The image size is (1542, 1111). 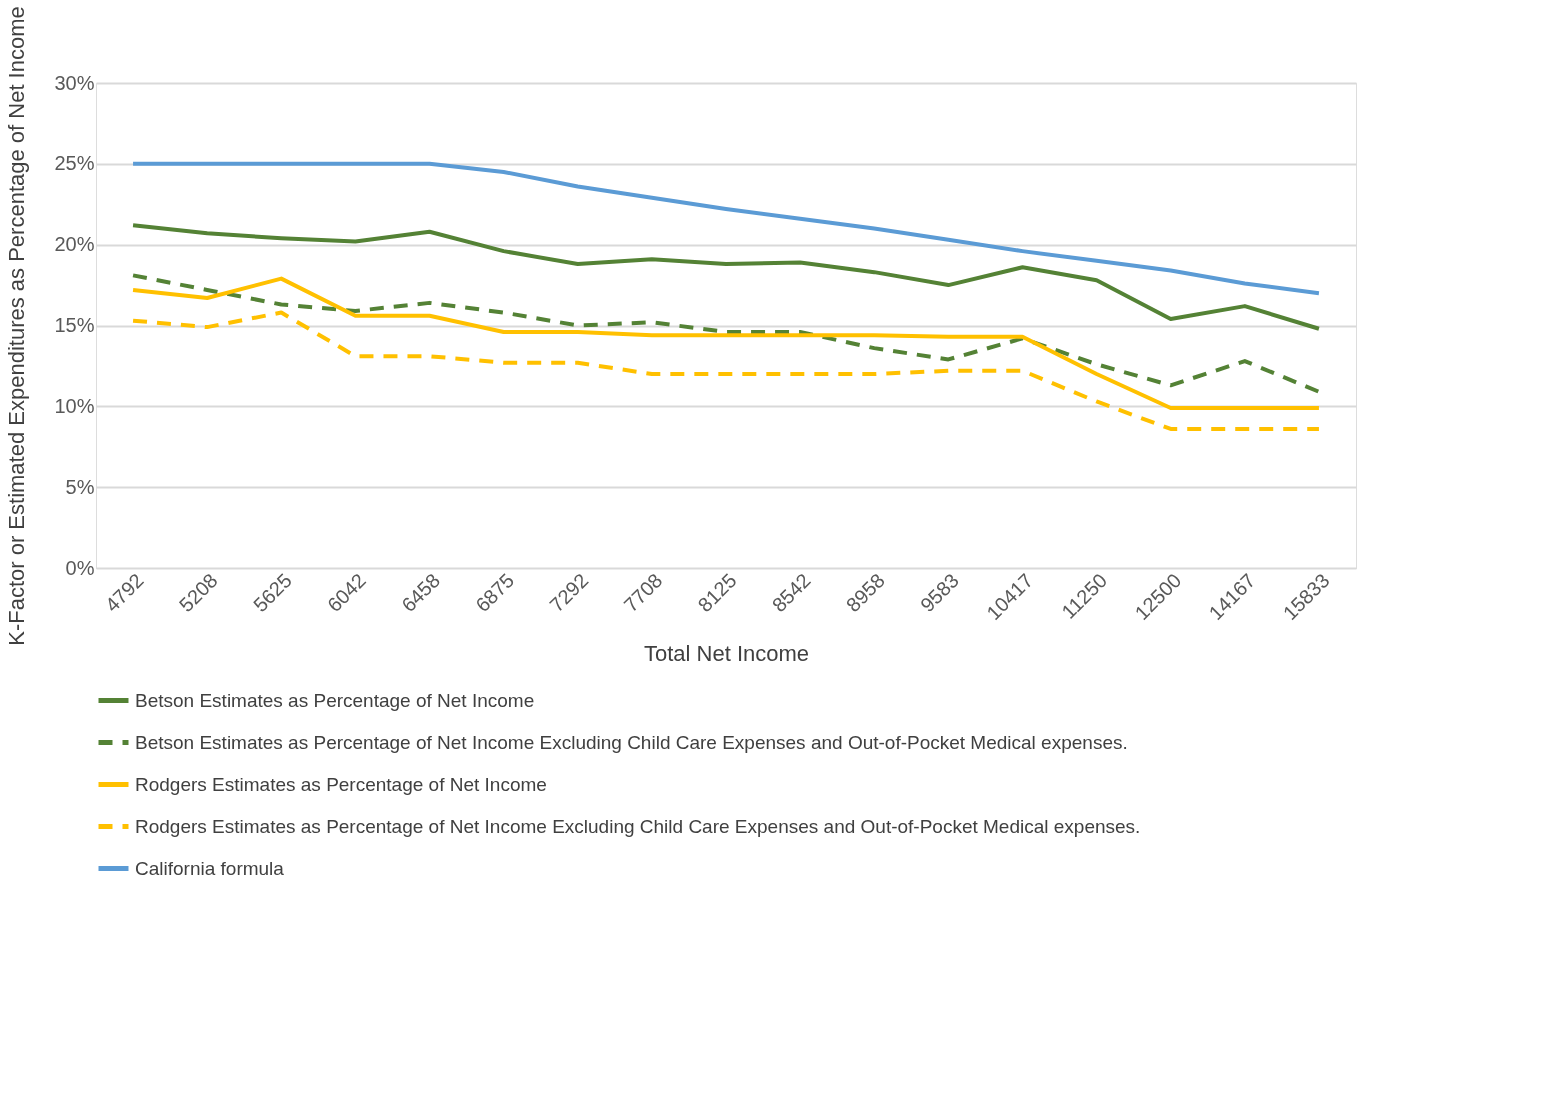 What do you see at coordinates (631, 742) in the screenshot?
I see `legend-label: Betson Estimates as Percentage of Net Income Excluding Child Care Expenses and Out-of-Pocket Medical expenses.` at bounding box center [631, 742].